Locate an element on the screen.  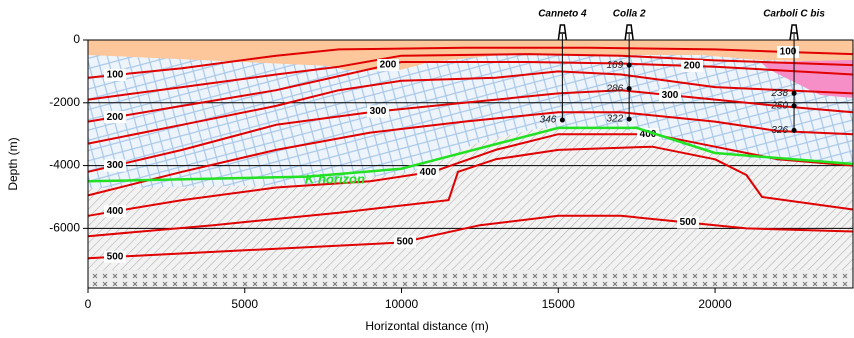
x-tick-label: 15000 is located at coordinates (559, 304).